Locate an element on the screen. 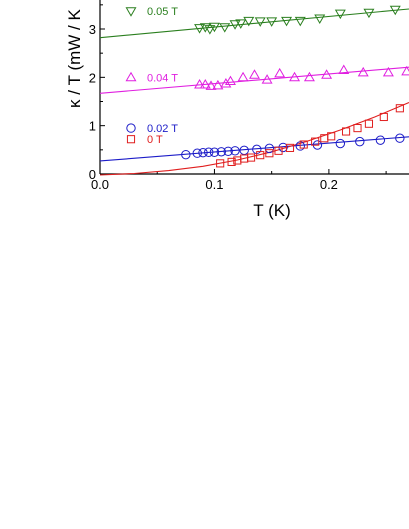 This screenshot has width=409, height=529. legend-label: 0.05 T is located at coordinates (162, 12).